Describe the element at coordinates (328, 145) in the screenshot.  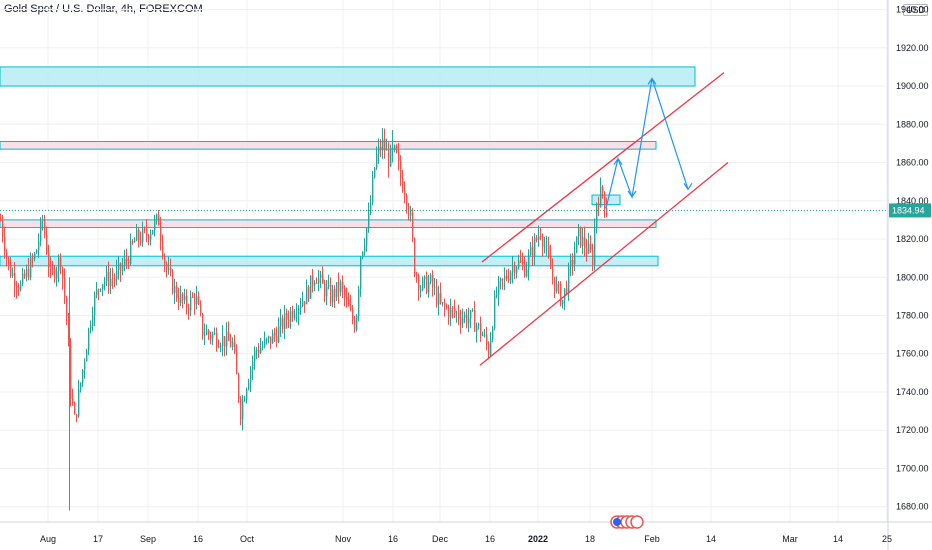
I see `price-zone-pink` at that location.